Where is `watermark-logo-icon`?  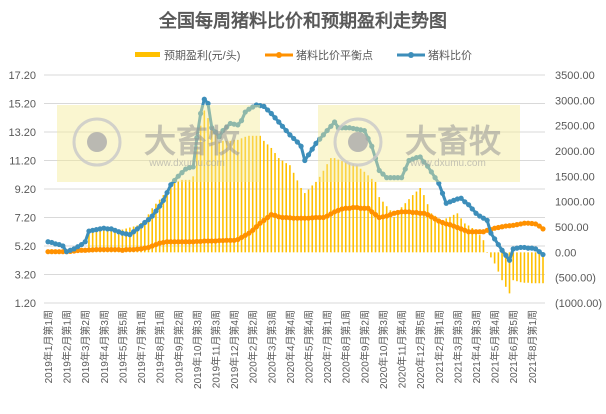
watermark-logo-icon is located at coordinates (358, 142).